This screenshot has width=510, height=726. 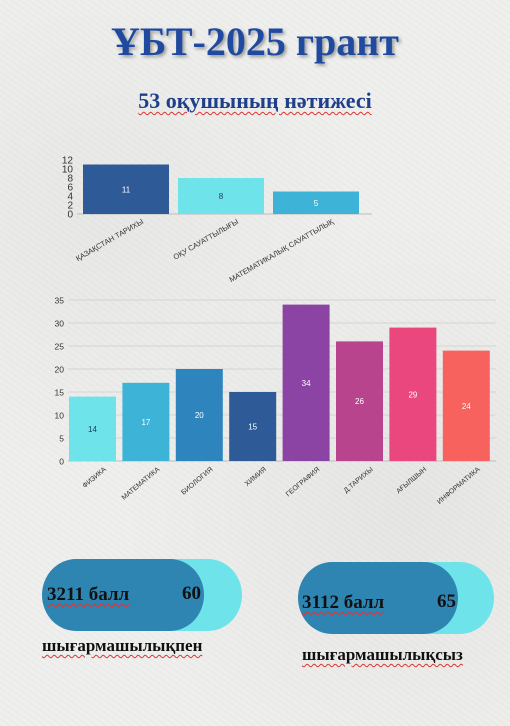 I want to click on category-label: ГЕОГРАФИЯ, so click(x=303, y=482).